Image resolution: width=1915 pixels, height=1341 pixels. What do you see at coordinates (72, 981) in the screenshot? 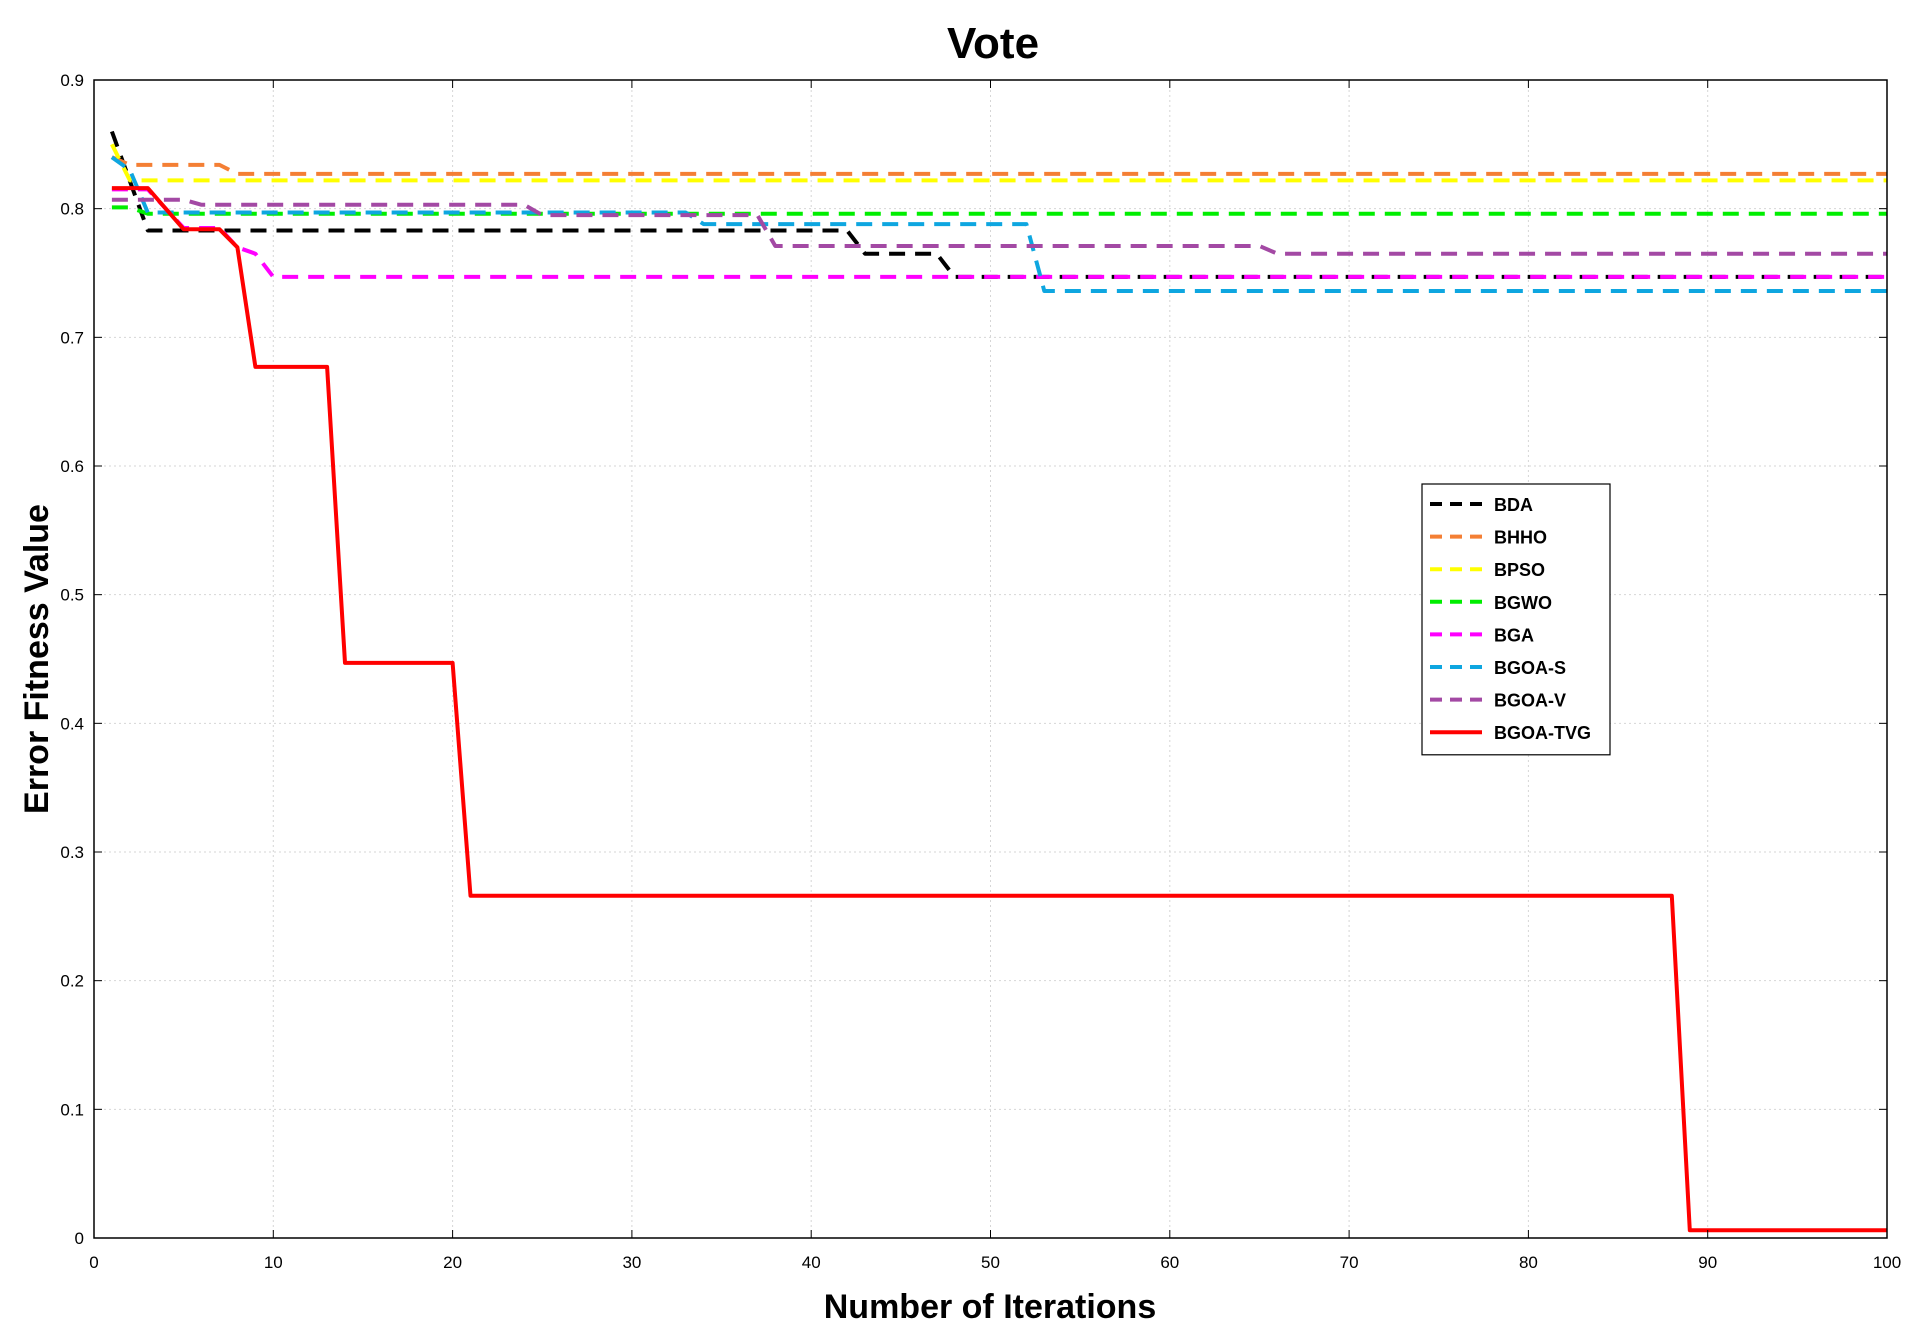
I see `y-tick-label: 0.2` at bounding box center [72, 981].